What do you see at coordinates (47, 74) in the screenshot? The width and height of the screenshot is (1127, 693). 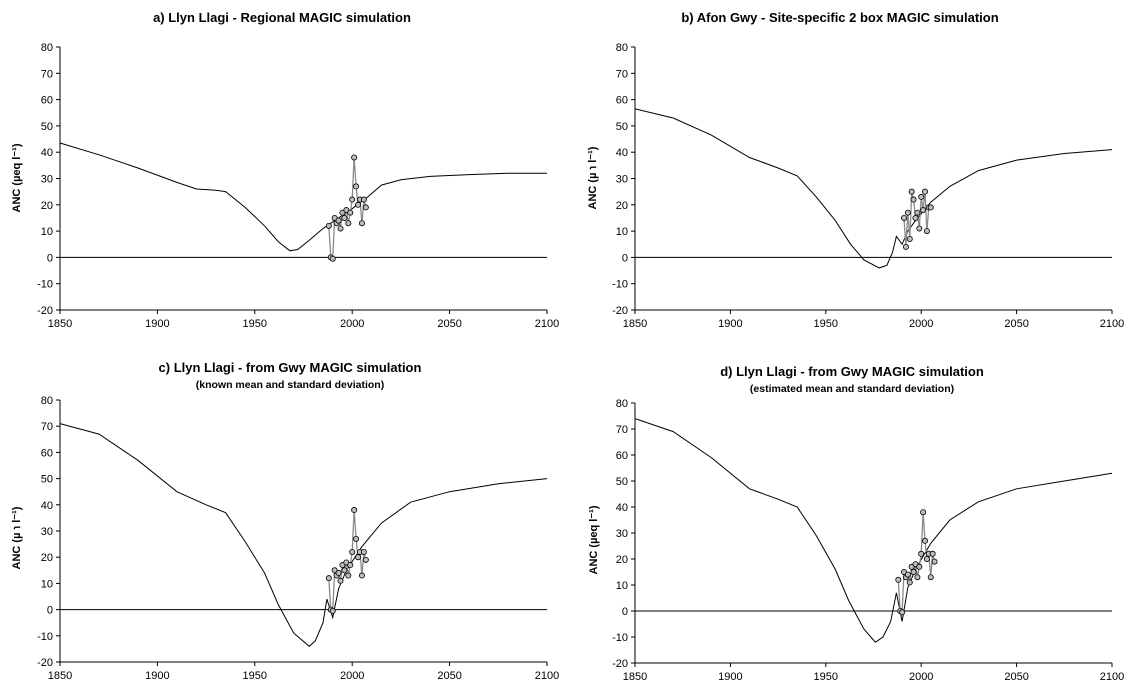 I see `panel-a-y-tick-label: 70` at bounding box center [47, 74].